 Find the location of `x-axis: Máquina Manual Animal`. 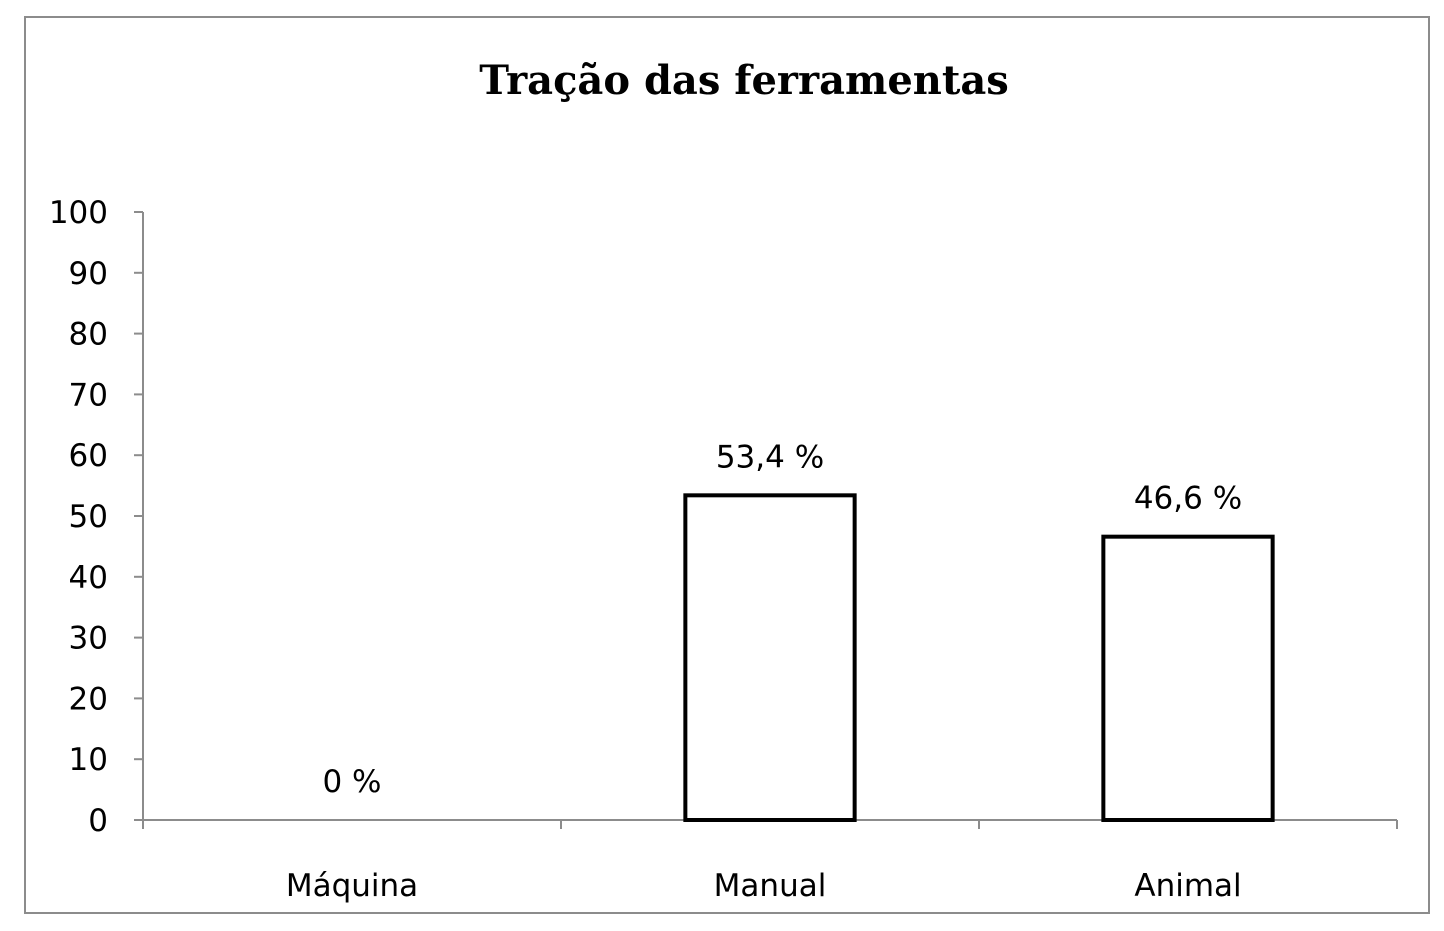

x-axis: Máquina Manual Animal is located at coordinates (770, 861).